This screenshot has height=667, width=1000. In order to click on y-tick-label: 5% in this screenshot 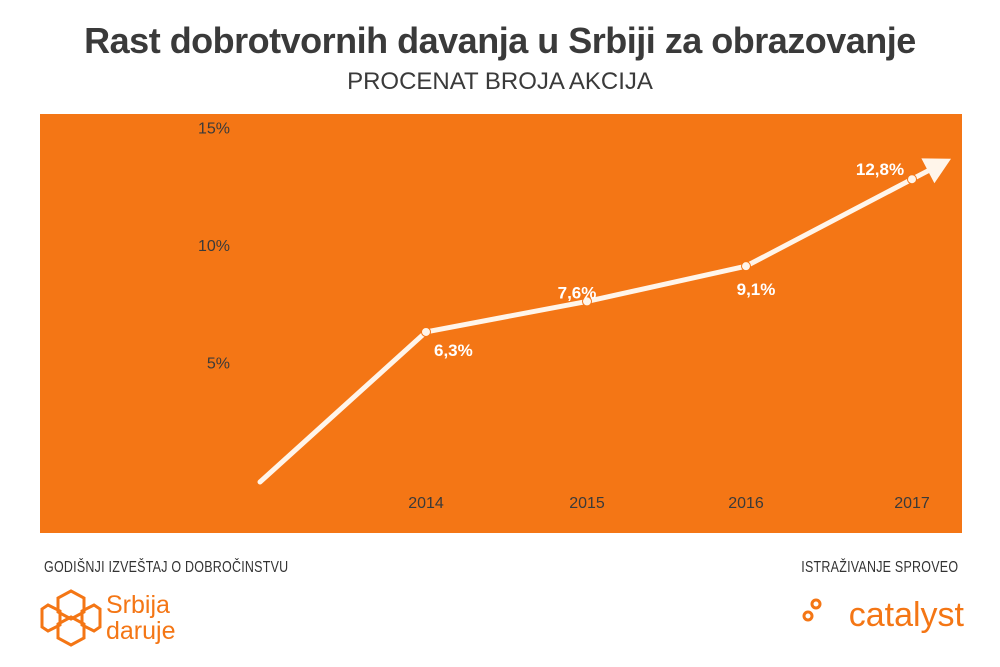, I will do `click(218, 364)`.